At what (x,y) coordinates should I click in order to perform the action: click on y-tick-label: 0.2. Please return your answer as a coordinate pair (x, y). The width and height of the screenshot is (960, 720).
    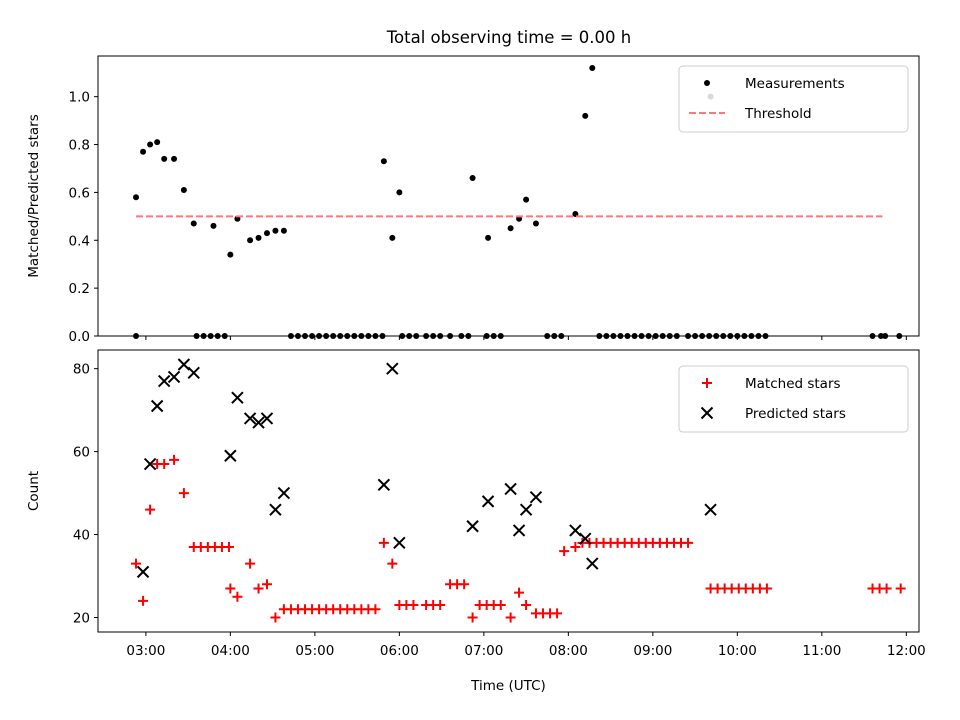
    Looking at the image, I should click on (79, 289).